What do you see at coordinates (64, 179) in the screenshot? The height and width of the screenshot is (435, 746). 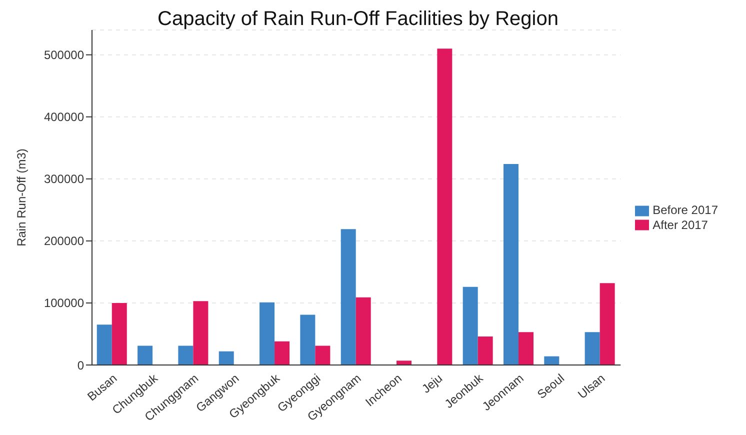 I see `y-tick-label: 300000` at bounding box center [64, 179].